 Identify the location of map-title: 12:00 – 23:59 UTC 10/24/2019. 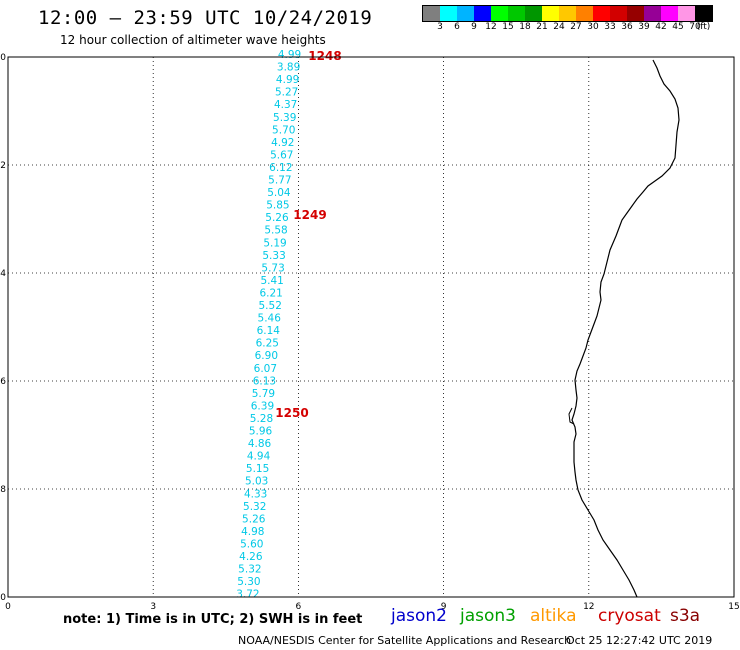
(205, 18).